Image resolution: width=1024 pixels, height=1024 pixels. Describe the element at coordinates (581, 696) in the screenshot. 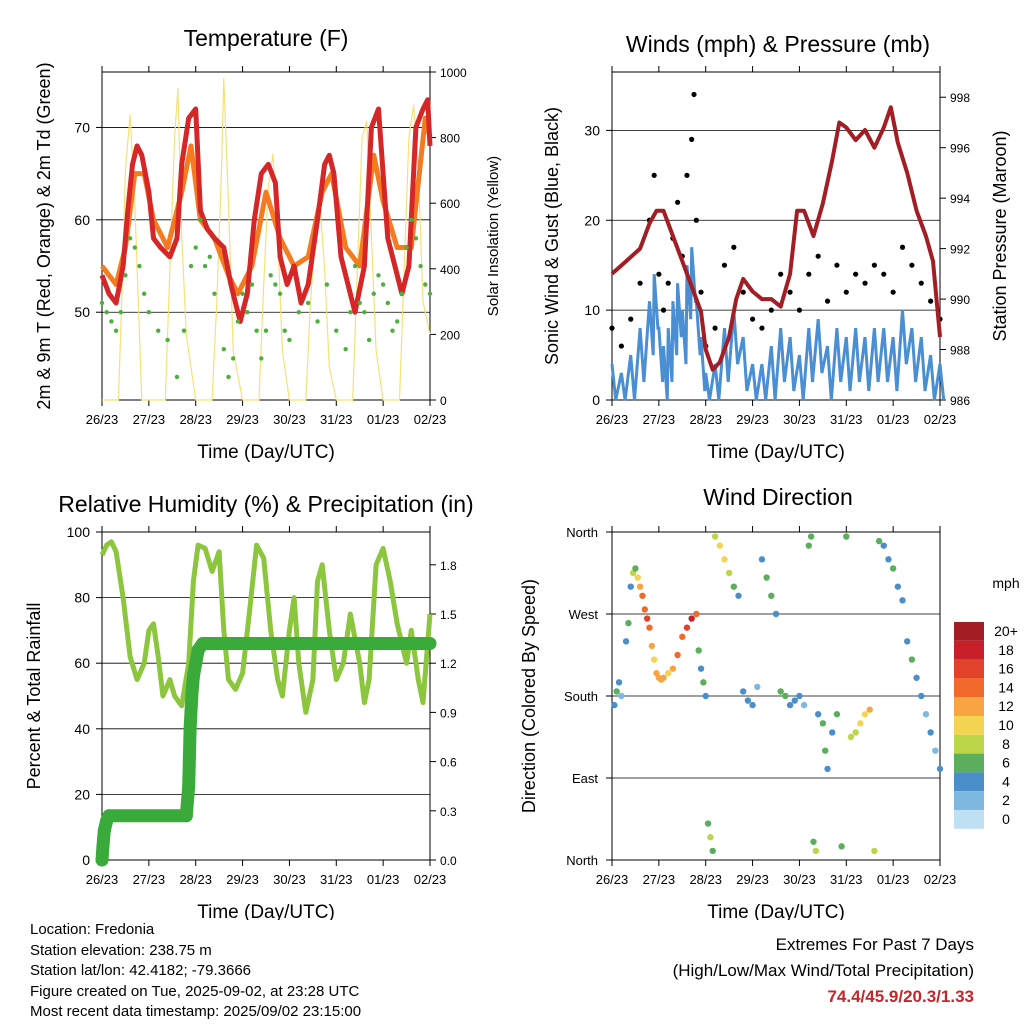

I see `y-tick-label: South` at that location.